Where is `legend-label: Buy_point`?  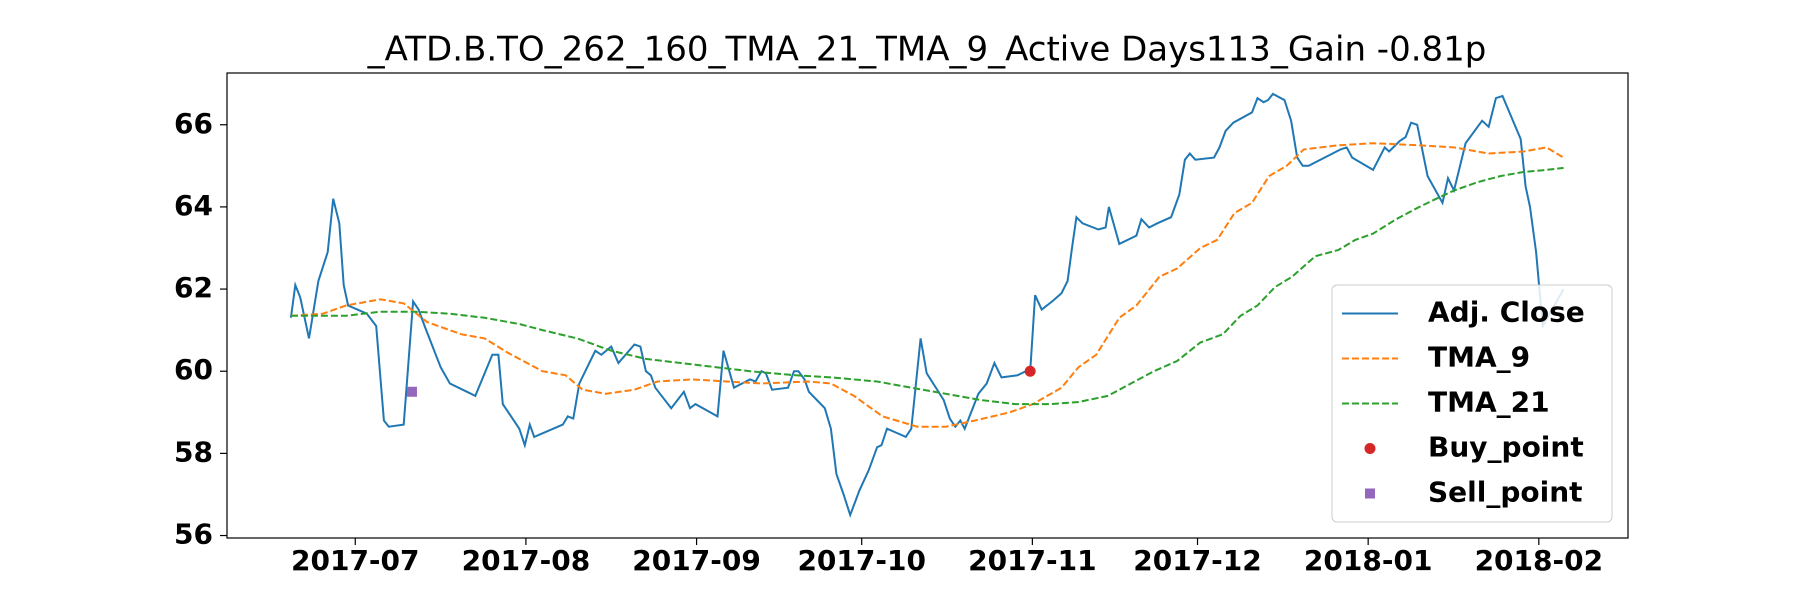 legend-label: Buy_point is located at coordinates (1506, 447).